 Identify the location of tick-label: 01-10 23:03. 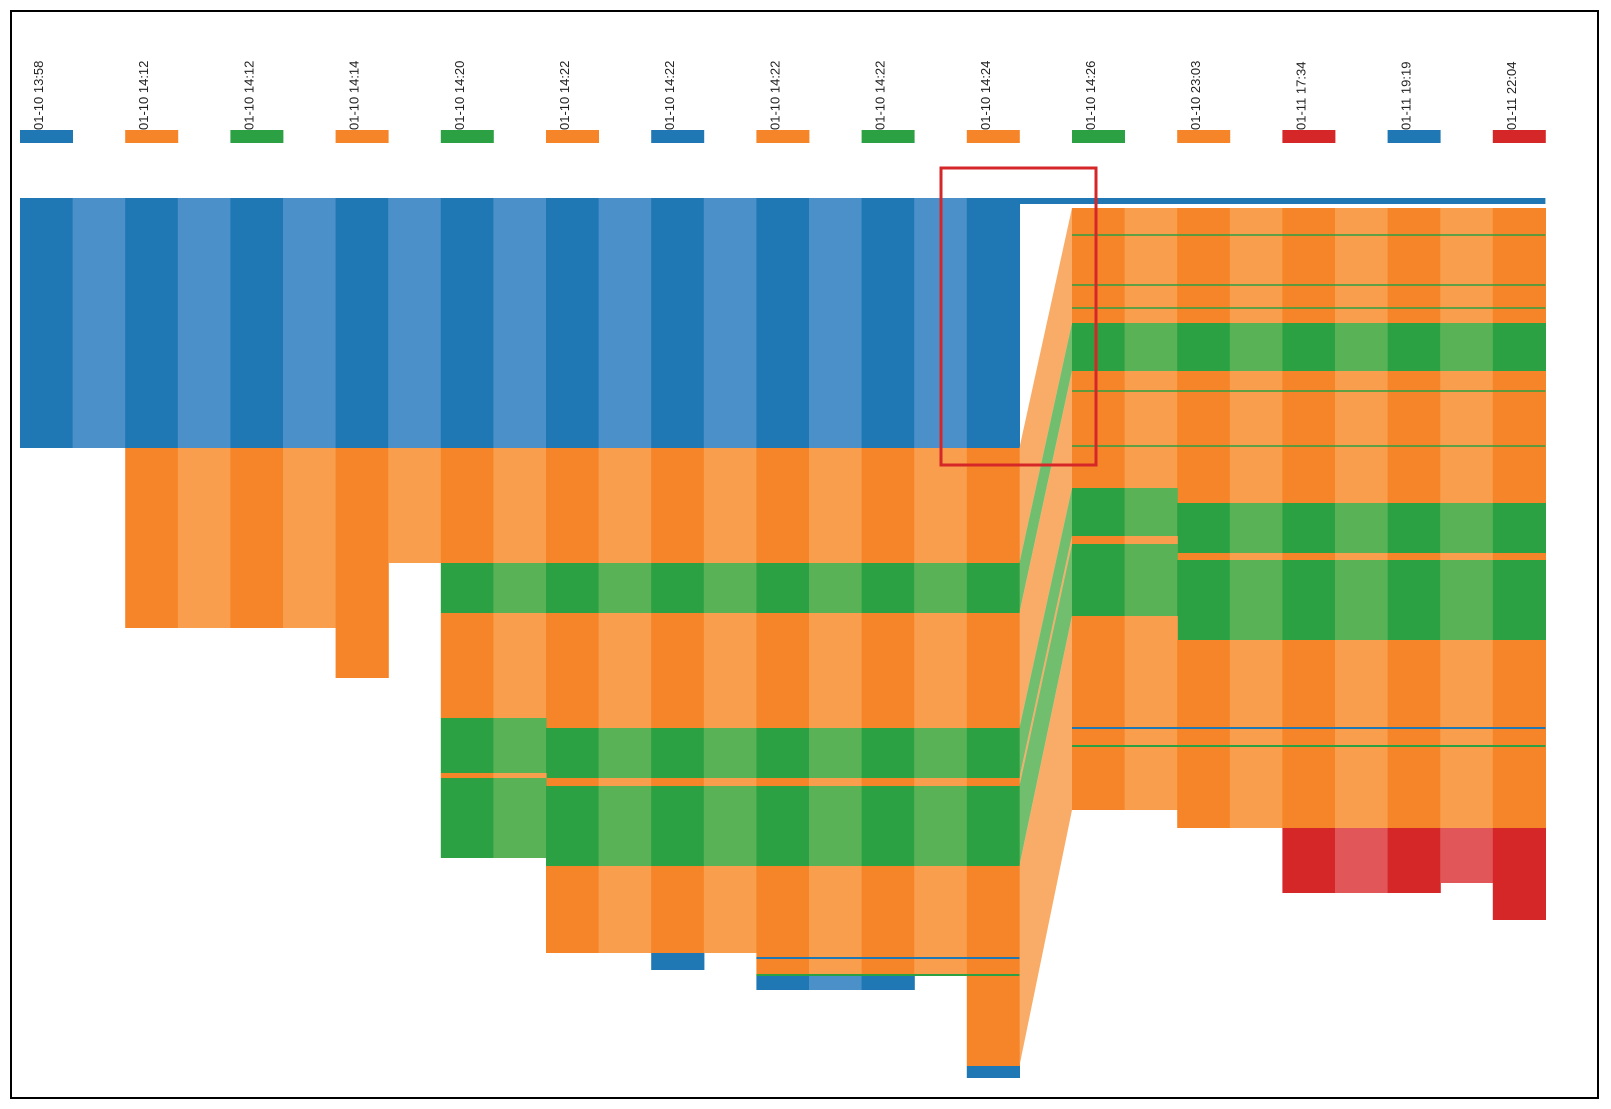
(1195, 95).